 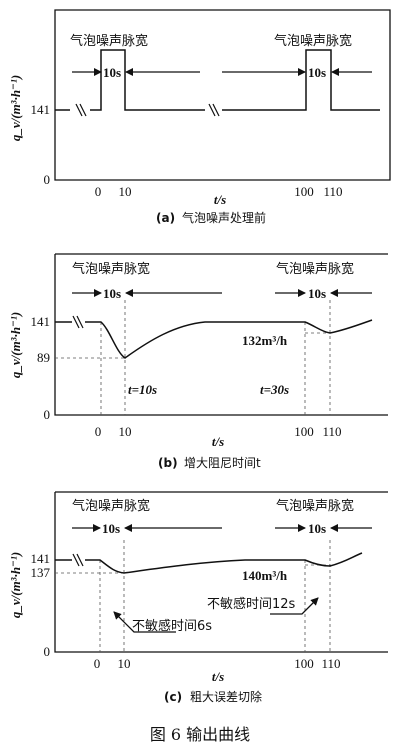 I want to click on panel-c-pulse-width-right: 10s, so click(x=317, y=528).